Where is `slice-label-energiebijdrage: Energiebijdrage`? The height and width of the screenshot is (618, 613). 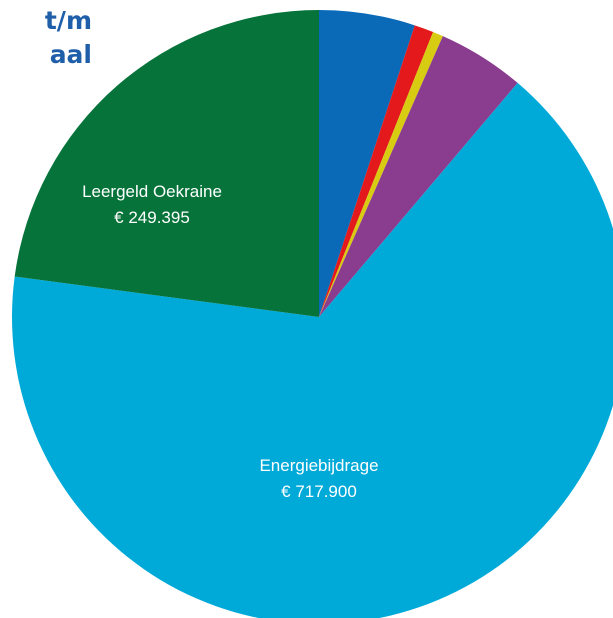 slice-label-energiebijdrage: Energiebijdrage is located at coordinates (318, 465).